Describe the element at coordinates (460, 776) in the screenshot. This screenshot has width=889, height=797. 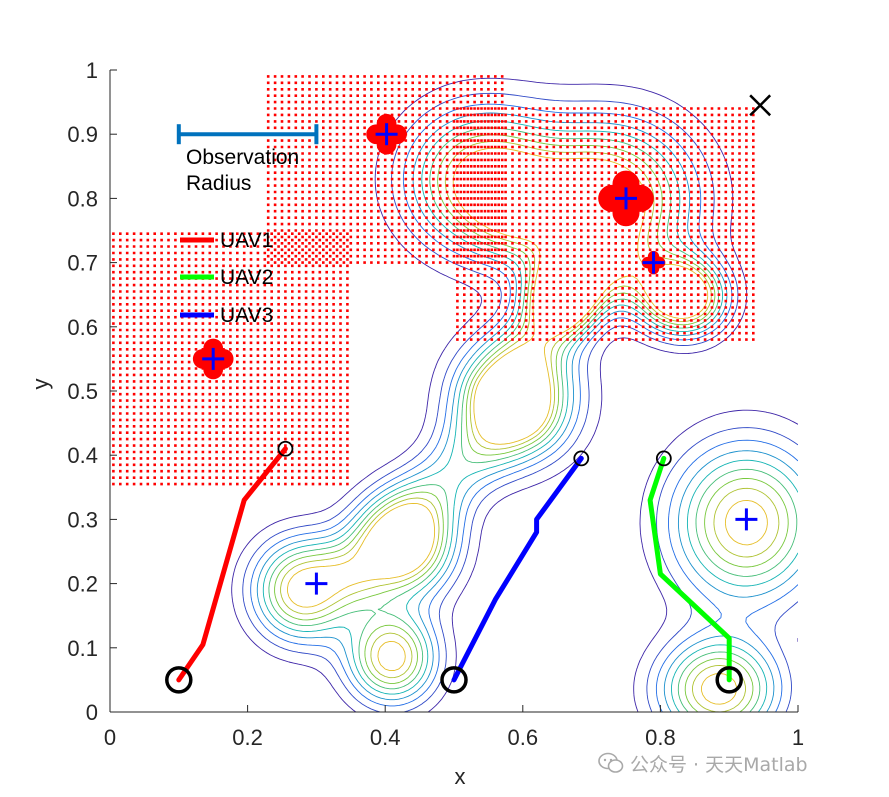
I see `x-axis-label: x` at that location.